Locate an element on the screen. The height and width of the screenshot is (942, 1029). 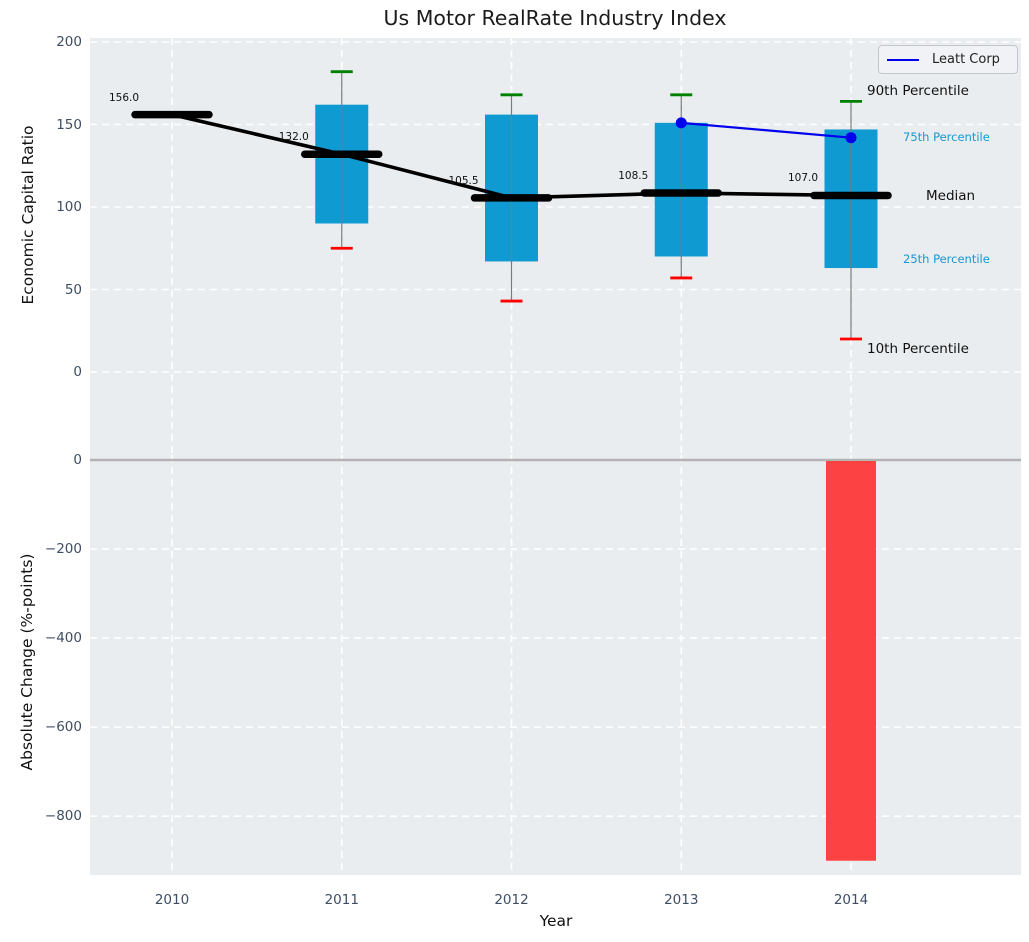
bottom-y-axis-label: Absolute Change (%-points) is located at coordinates (27, 662).